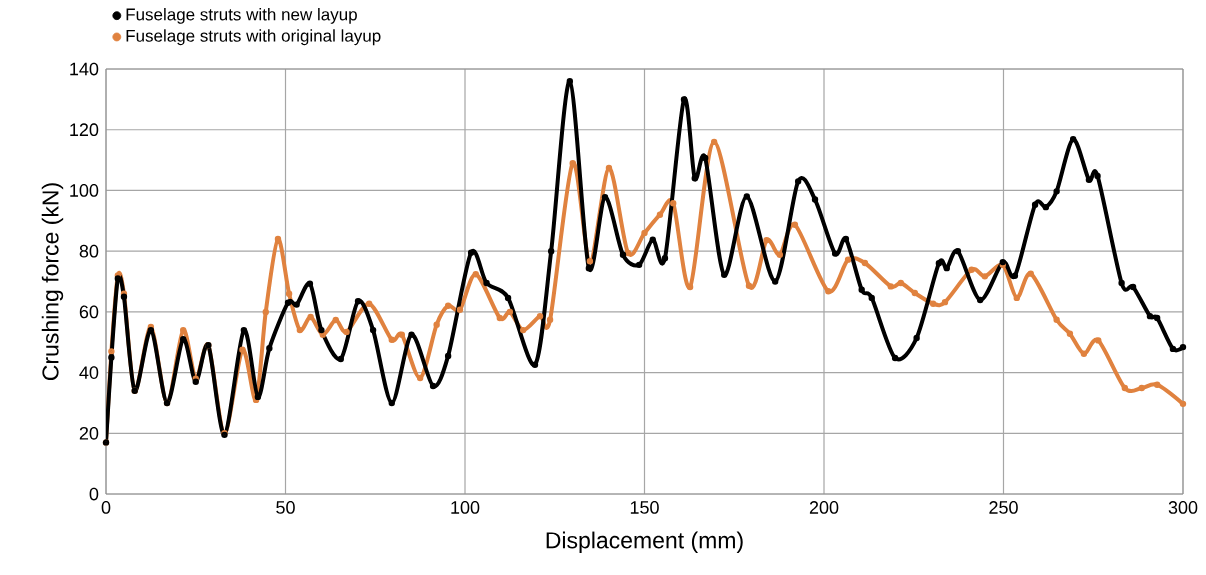 This screenshot has width=1206, height=575. What do you see at coordinates (253, 37) in the screenshot?
I see `legend-label: Fuselage struts with original layup` at bounding box center [253, 37].